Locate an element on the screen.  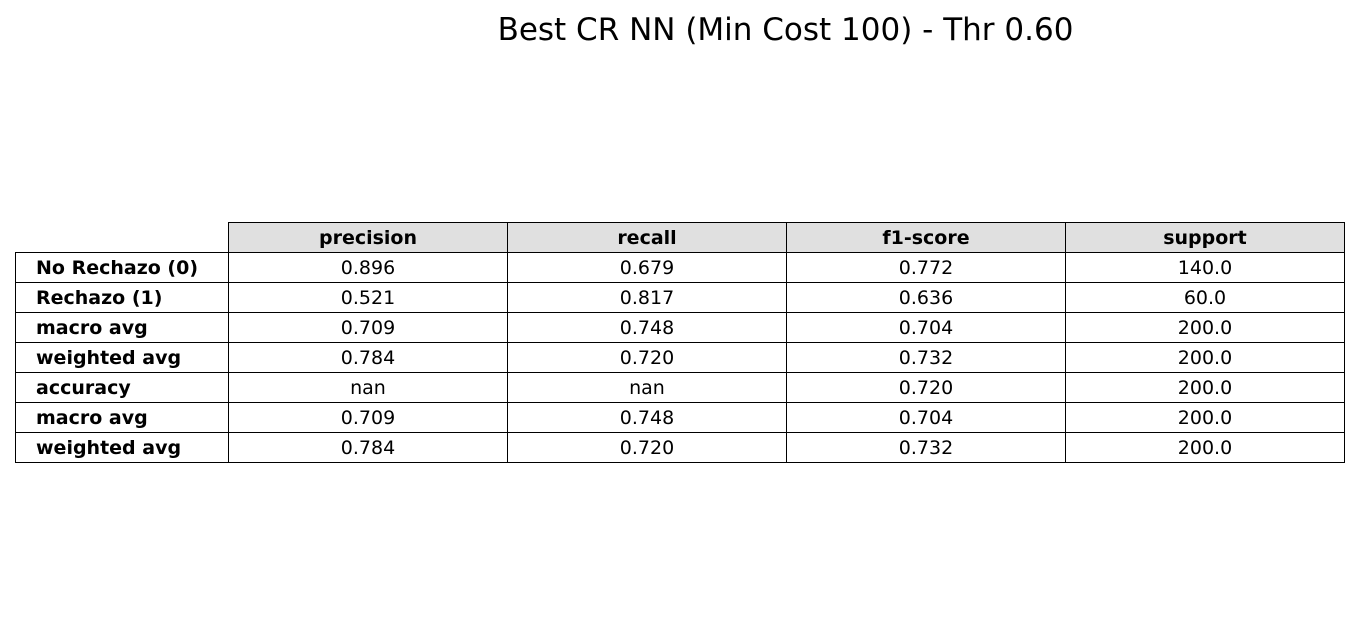
row-label: Rechazo (1) is located at coordinates (122, 297).